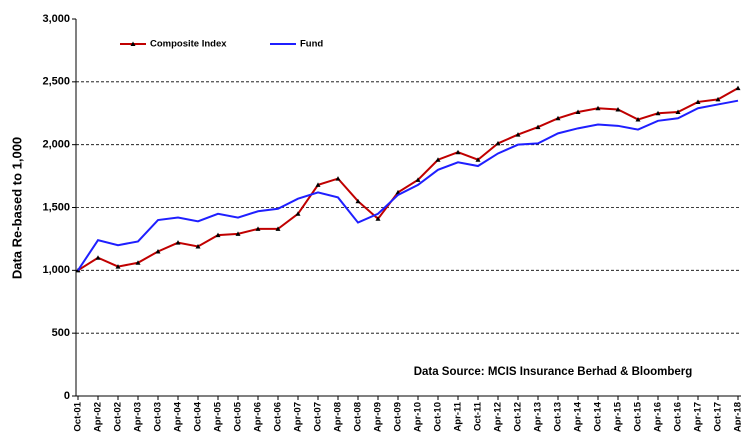  I want to click on x-tick-label: Oct-07, so click(318, 417).